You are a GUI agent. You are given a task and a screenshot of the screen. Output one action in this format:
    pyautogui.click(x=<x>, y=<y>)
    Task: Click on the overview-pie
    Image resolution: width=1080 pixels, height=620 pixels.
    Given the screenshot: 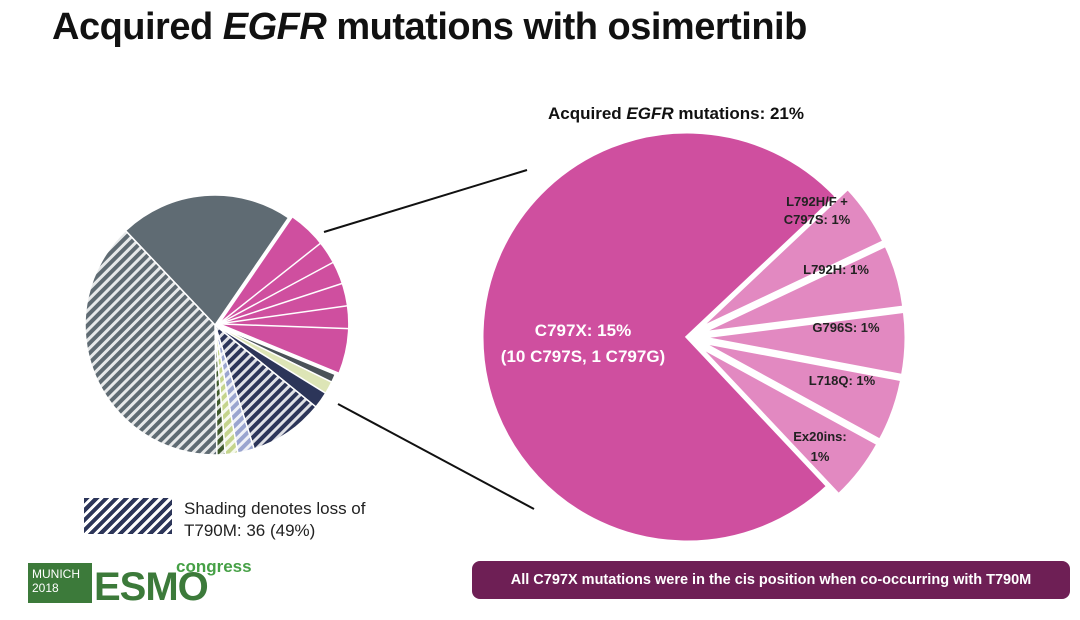 What is the action you would take?
    pyautogui.click(x=217, y=325)
    